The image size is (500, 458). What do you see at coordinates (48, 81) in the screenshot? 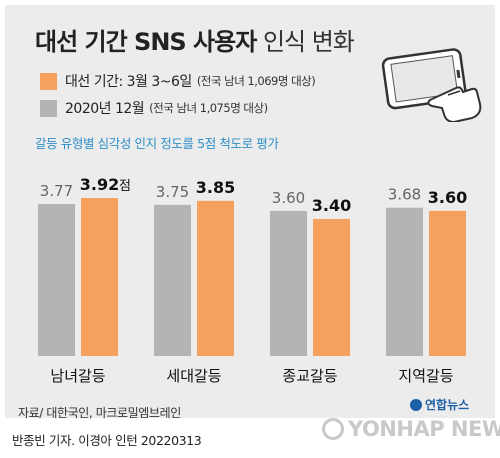
I see `legend-swatch-orange` at bounding box center [48, 81].